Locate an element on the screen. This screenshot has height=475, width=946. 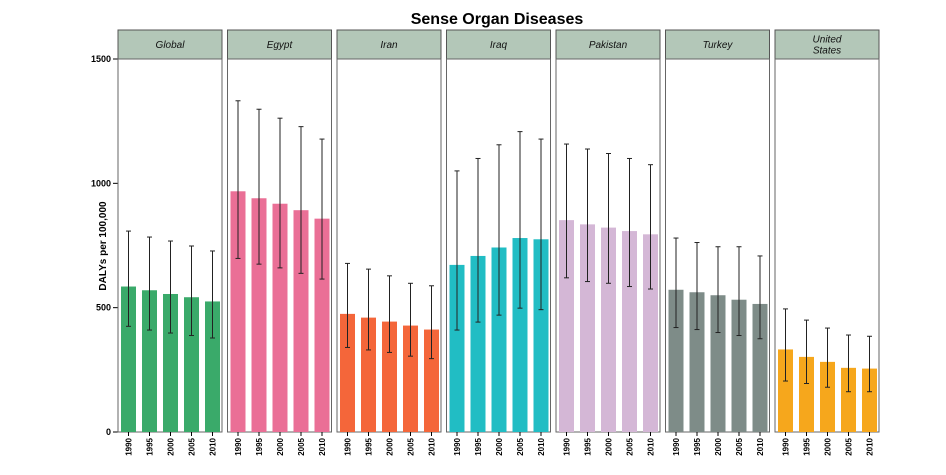
facet-label: Global is located at coordinates (171, 45).